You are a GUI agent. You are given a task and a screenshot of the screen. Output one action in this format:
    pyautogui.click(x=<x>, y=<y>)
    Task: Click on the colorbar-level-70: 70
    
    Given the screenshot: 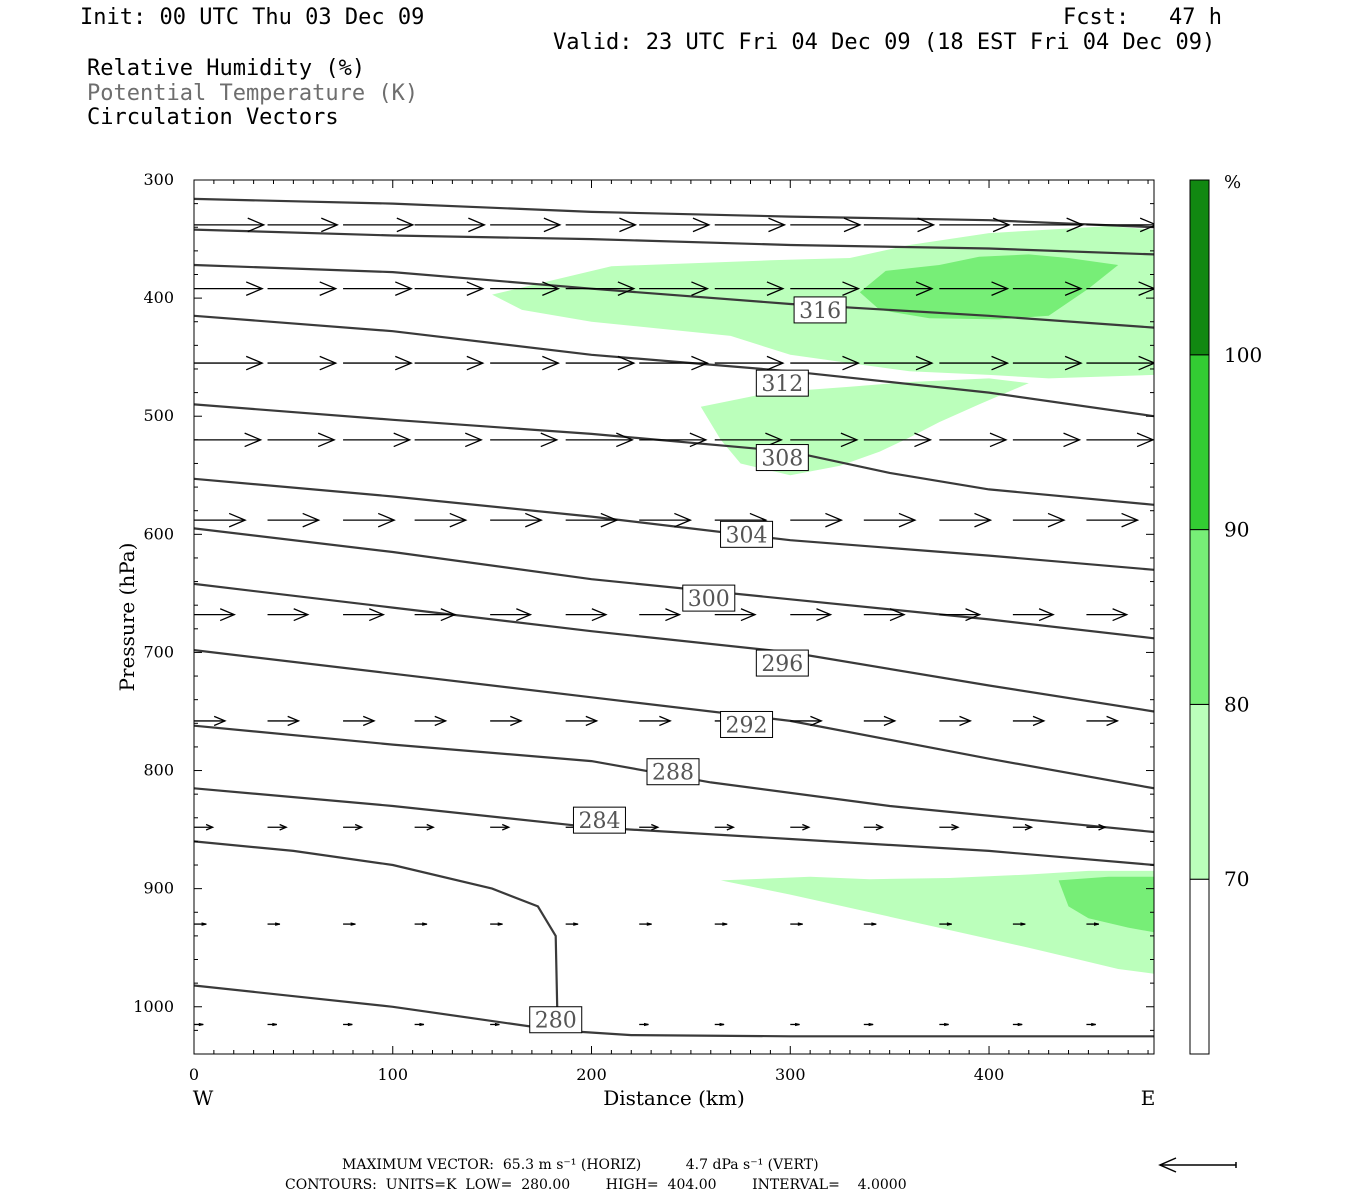 What is the action you would take?
    pyautogui.click(x=1236, y=879)
    